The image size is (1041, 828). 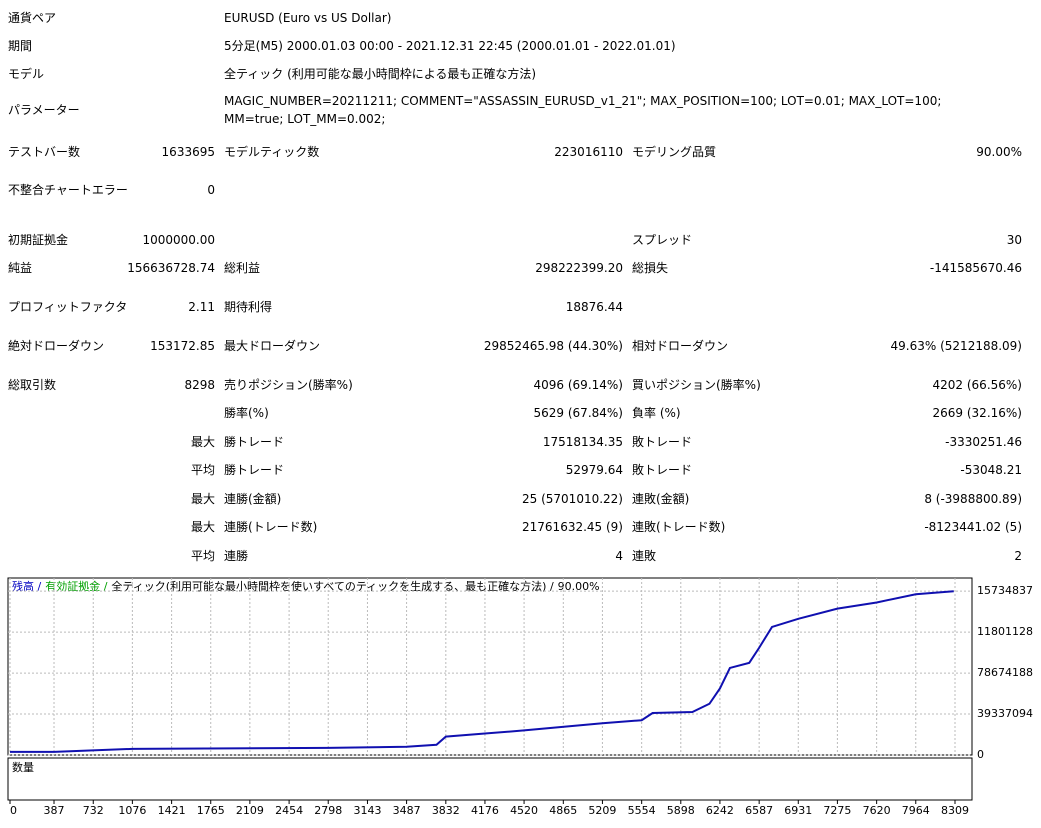 What do you see at coordinates (977, 385) in the screenshot?
I see `stat-value: 4202 (66.56%)` at bounding box center [977, 385].